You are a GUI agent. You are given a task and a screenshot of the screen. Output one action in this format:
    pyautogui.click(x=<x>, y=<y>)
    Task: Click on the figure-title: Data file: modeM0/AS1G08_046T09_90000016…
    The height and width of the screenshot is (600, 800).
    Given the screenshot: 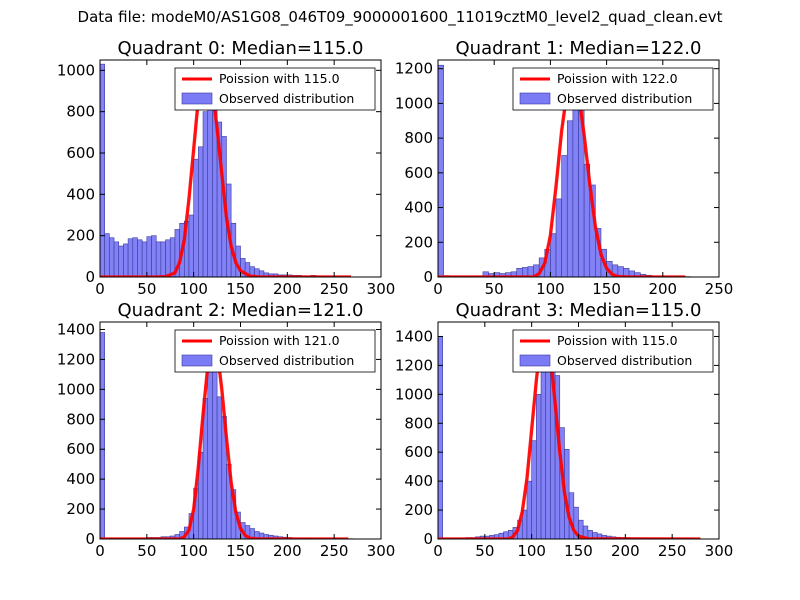 What is the action you would take?
    pyautogui.click(x=400, y=17)
    